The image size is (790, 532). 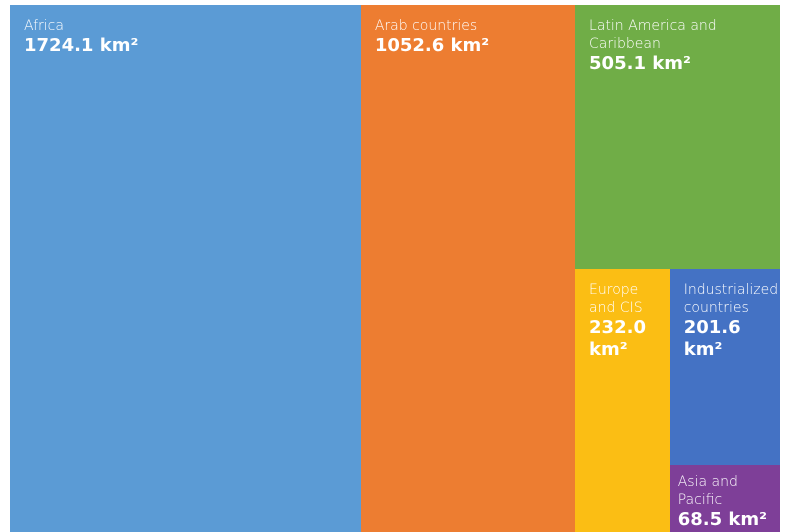 I want to click on tile: Asia and Pacific 68.5 km², so click(x=724, y=498).